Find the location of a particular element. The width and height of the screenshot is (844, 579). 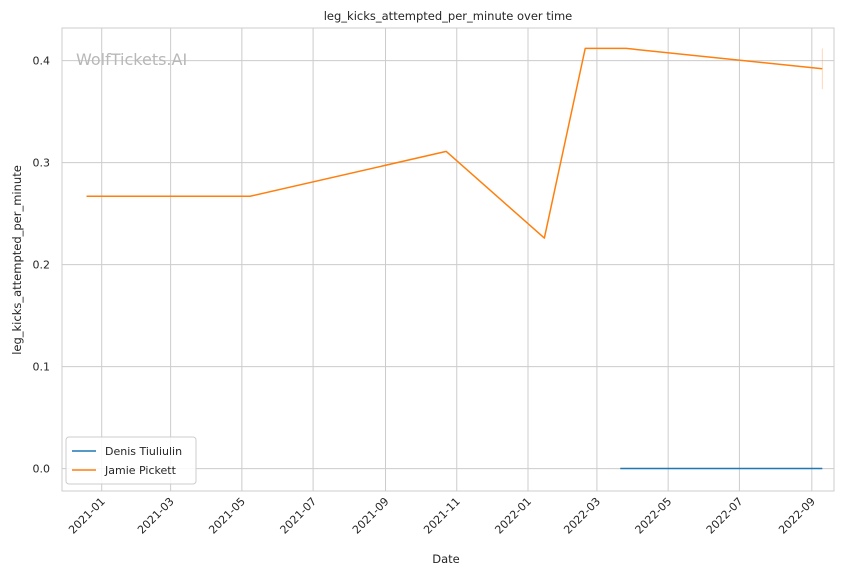

y-axis-label: leg_kicks_attempted_per_minute is located at coordinates (17, 260).